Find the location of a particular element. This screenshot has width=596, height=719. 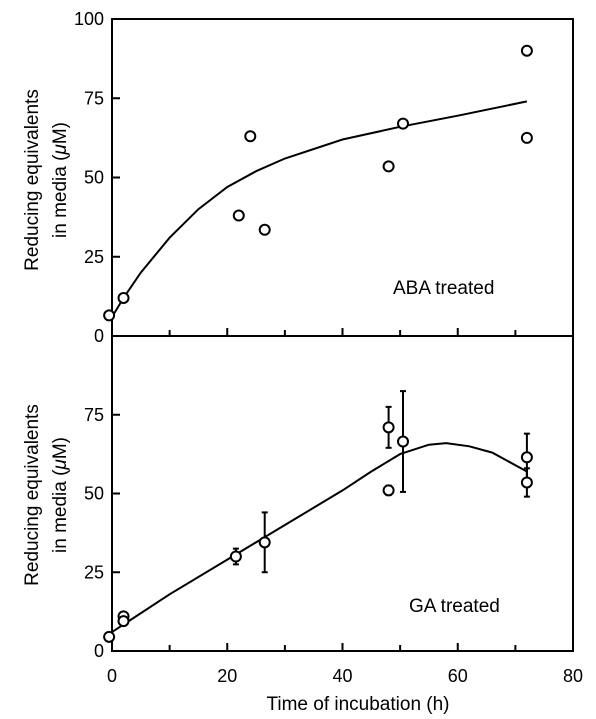

top-ytick-label: 50 is located at coordinates (94, 178).